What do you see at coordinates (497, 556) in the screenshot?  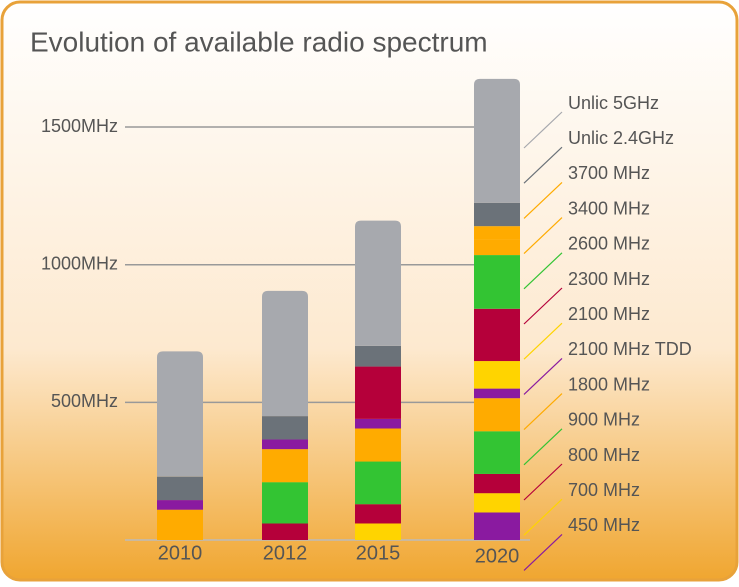 I see `x-tick-label: 2020` at bounding box center [497, 556].